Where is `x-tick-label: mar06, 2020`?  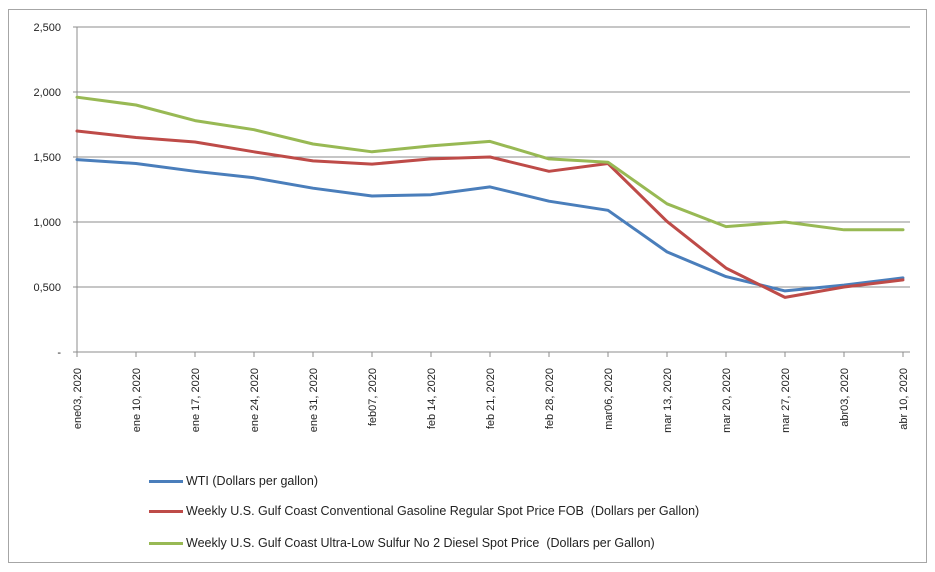 x-tick-label: mar06, 2020 is located at coordinates (609, 399).